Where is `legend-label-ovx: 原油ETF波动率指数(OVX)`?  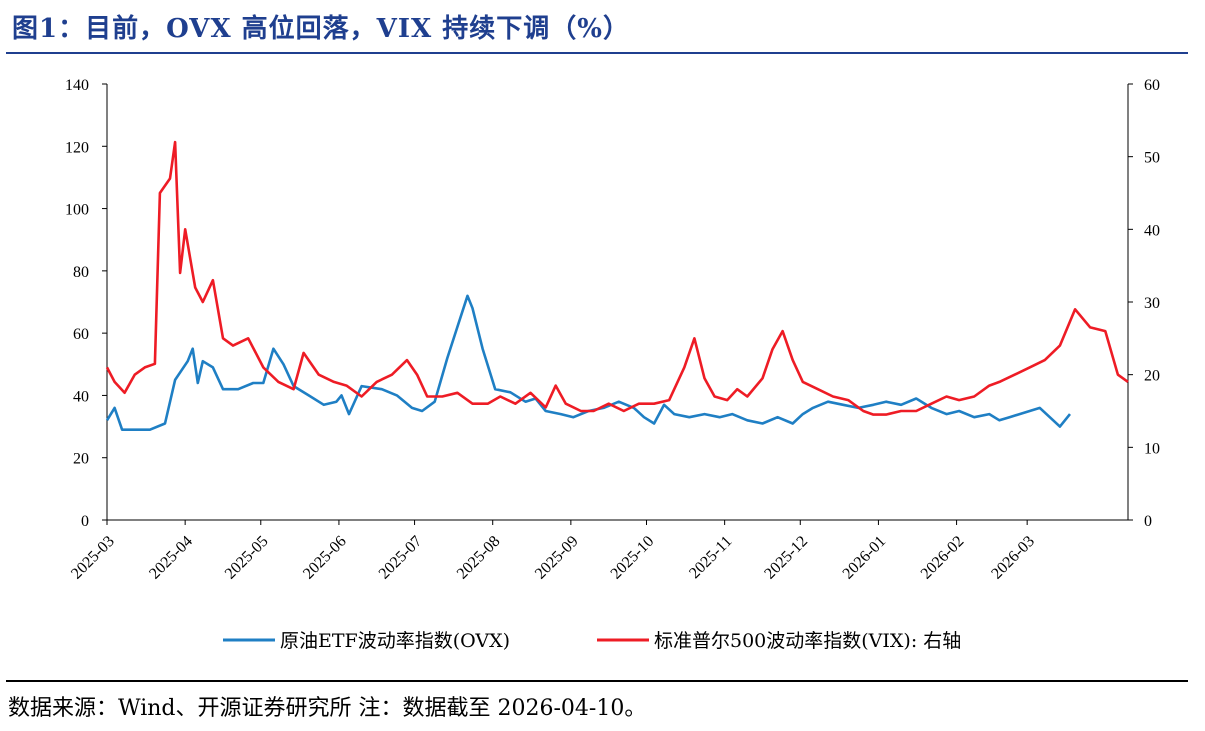 legend-label-ovx: 原油ETF波动率指数(OVX) is located at coordinates (395, 641).